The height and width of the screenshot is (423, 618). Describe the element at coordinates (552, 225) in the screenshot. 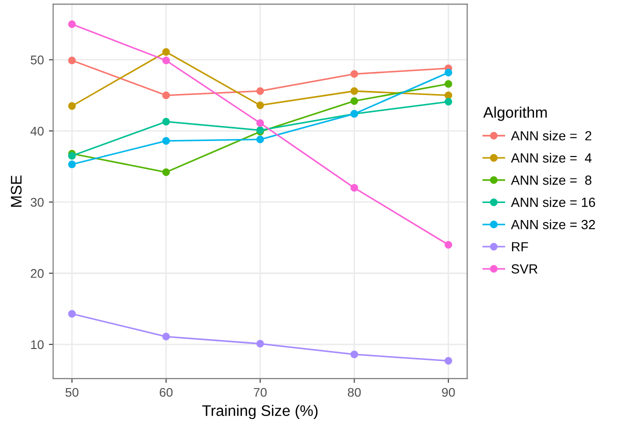

I see `legend-label: ANN size = 32` at that location.